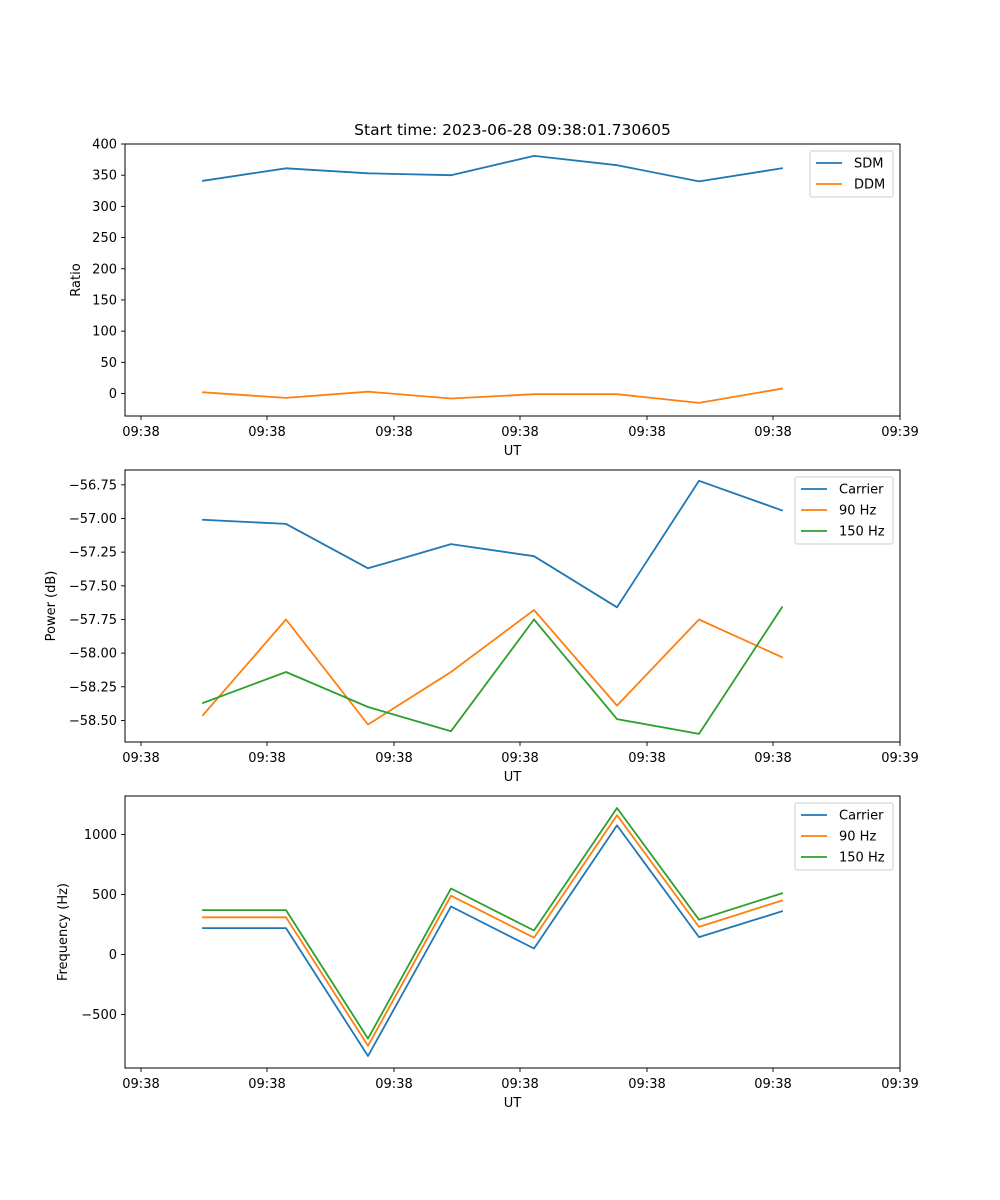 The width and height of the screenshot is (1000, 1200). I want to click on y-tick-label: −57.50, so click(93, 586).